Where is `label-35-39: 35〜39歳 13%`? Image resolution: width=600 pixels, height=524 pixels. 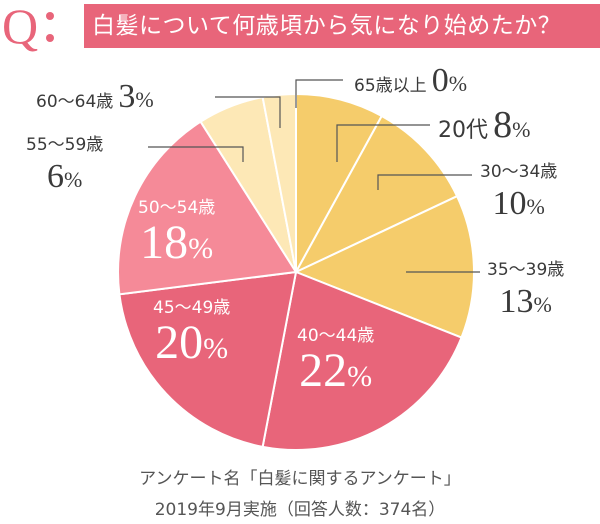
label-35-39: 35〜39歳 13% is located at coordinates (526, 290).